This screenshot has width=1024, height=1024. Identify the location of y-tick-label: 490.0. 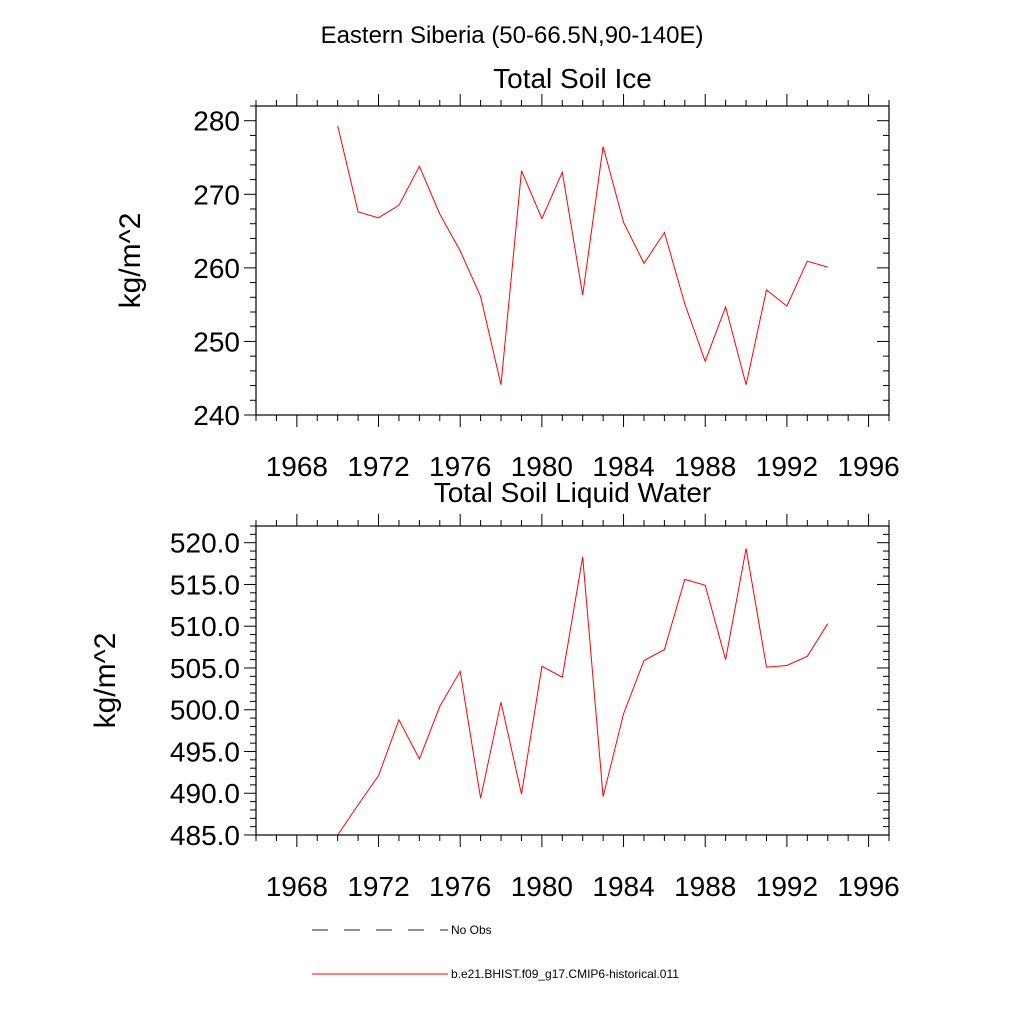
(205, 793).